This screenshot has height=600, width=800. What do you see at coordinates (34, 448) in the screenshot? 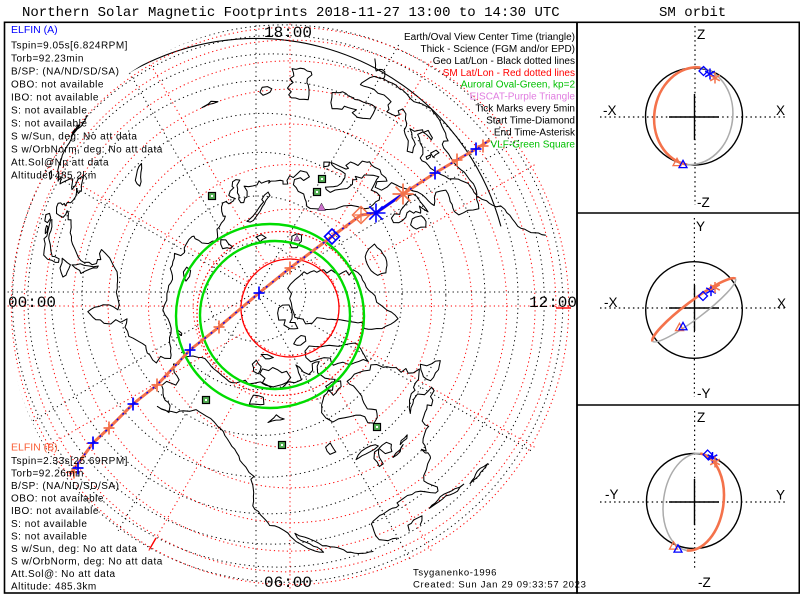
I see `svg-text: ELFIN (B)` at bounding box center [34, 448].